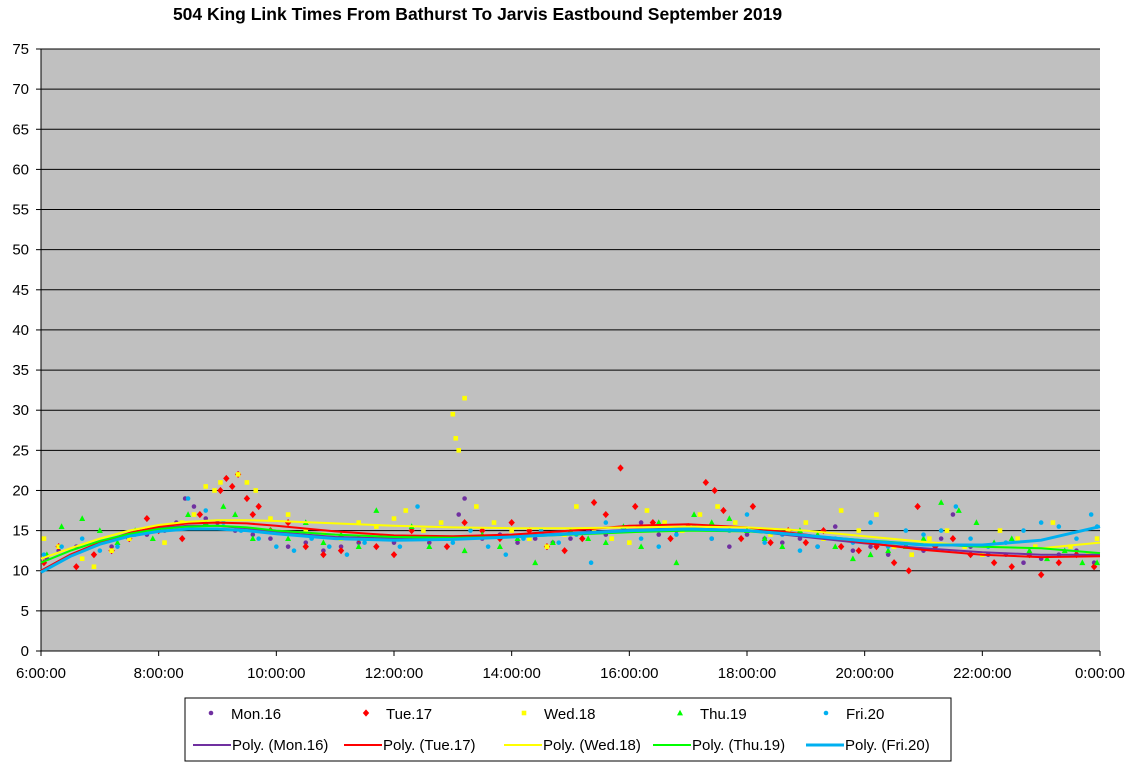 The image size is (1132, 765). Describe the element at coordinates (524, 713) in the screenshot. I see `legend-marker` at that location.